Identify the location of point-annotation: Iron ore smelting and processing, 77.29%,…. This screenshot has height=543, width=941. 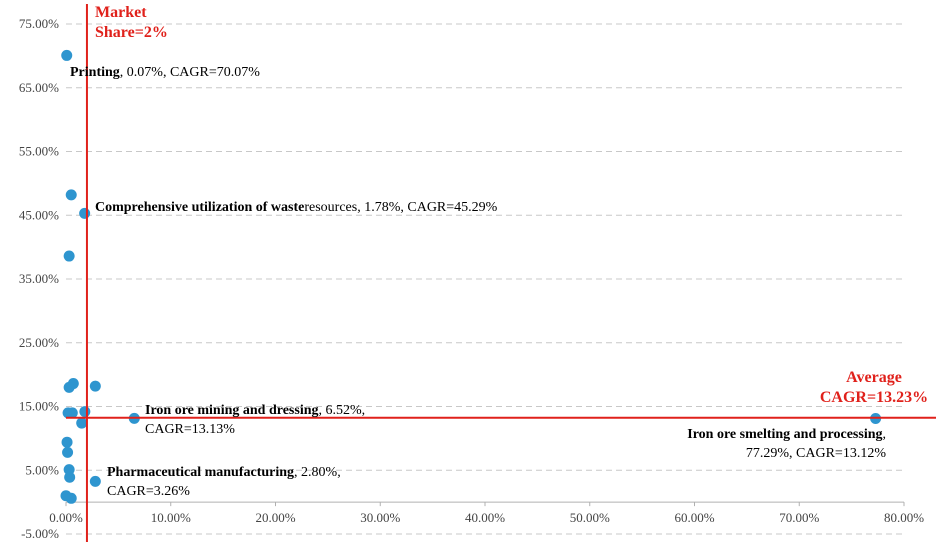
(786, 444).